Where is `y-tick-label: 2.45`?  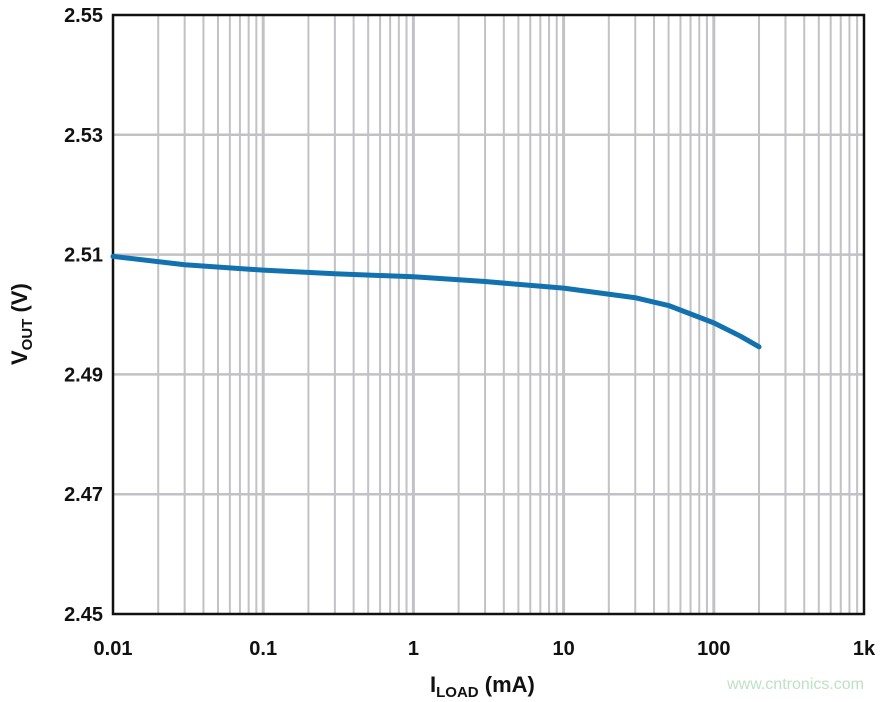
y-tick-label: 2.45 is located at coordinates (83, 615).